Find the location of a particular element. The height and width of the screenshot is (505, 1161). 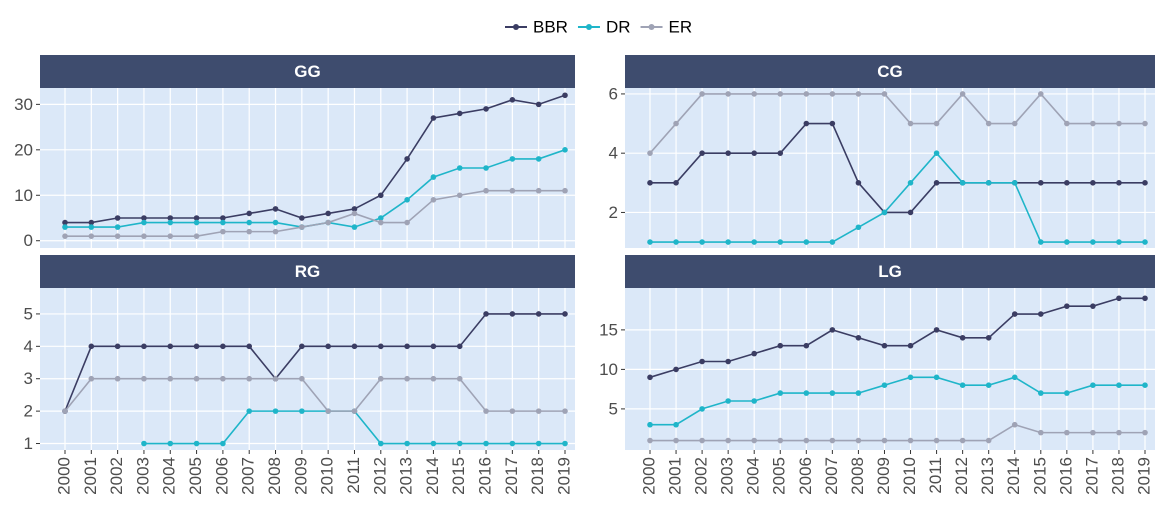

facet-title: CG is located at coordinates (890, 71).